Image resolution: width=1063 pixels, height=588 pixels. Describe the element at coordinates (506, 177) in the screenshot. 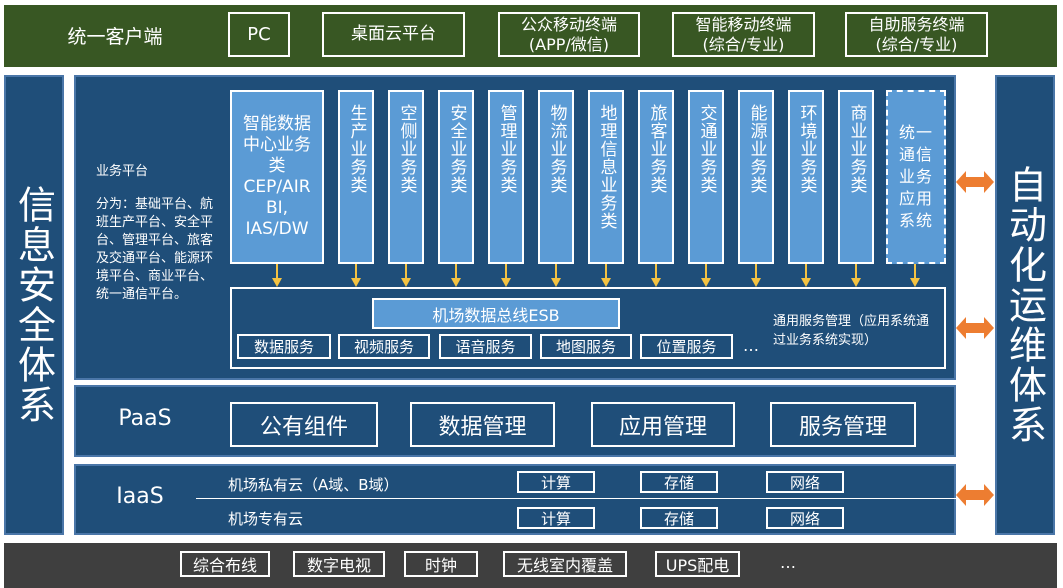

I see `business-column: 管理业务类` at that location.